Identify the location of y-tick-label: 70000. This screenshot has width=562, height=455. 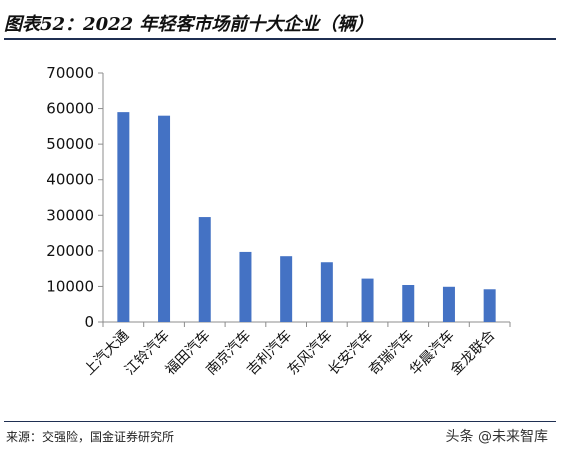
(70, 73).